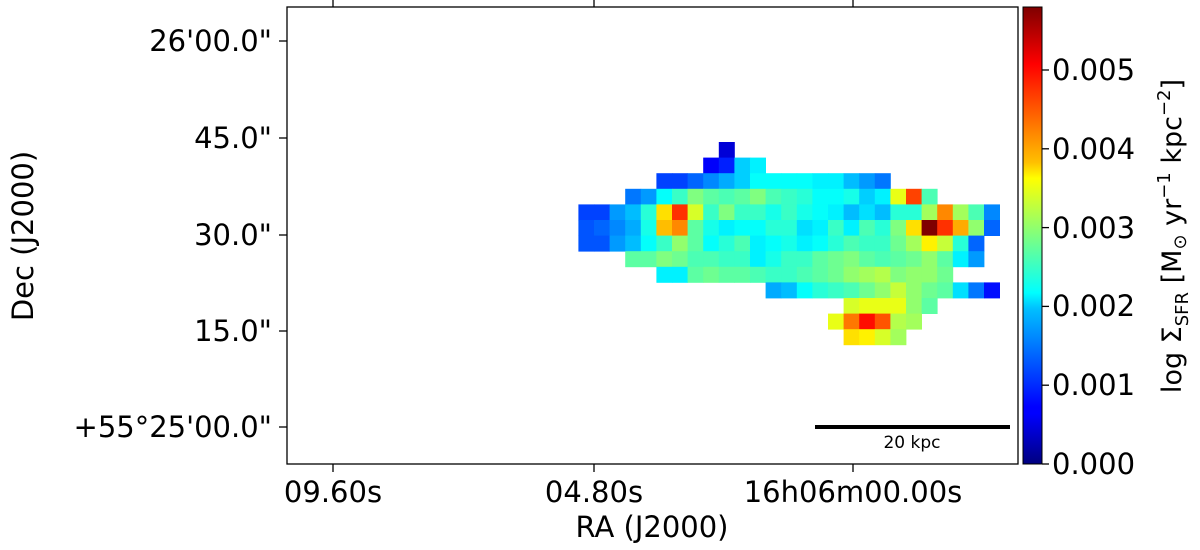  I want to click on y-tick-label: +55°25'00.0", so click(173, 427).